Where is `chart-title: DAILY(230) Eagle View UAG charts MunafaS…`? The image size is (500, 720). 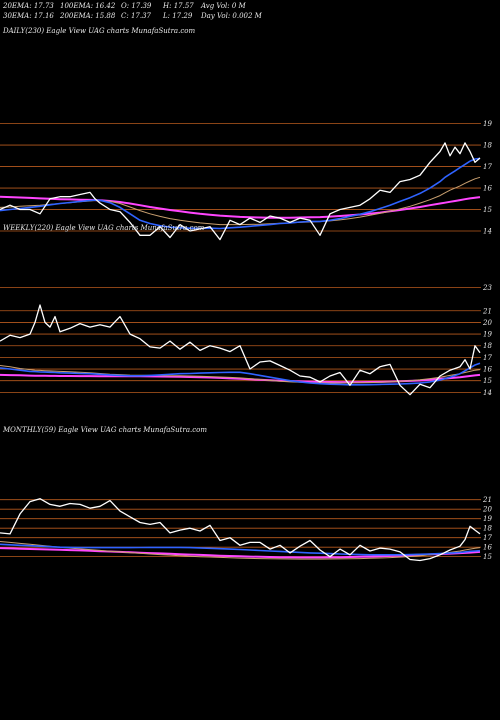
chart-title: DAILY(230) Eagle View UAG charts MunafaS… is located at coordinates (98, 31).